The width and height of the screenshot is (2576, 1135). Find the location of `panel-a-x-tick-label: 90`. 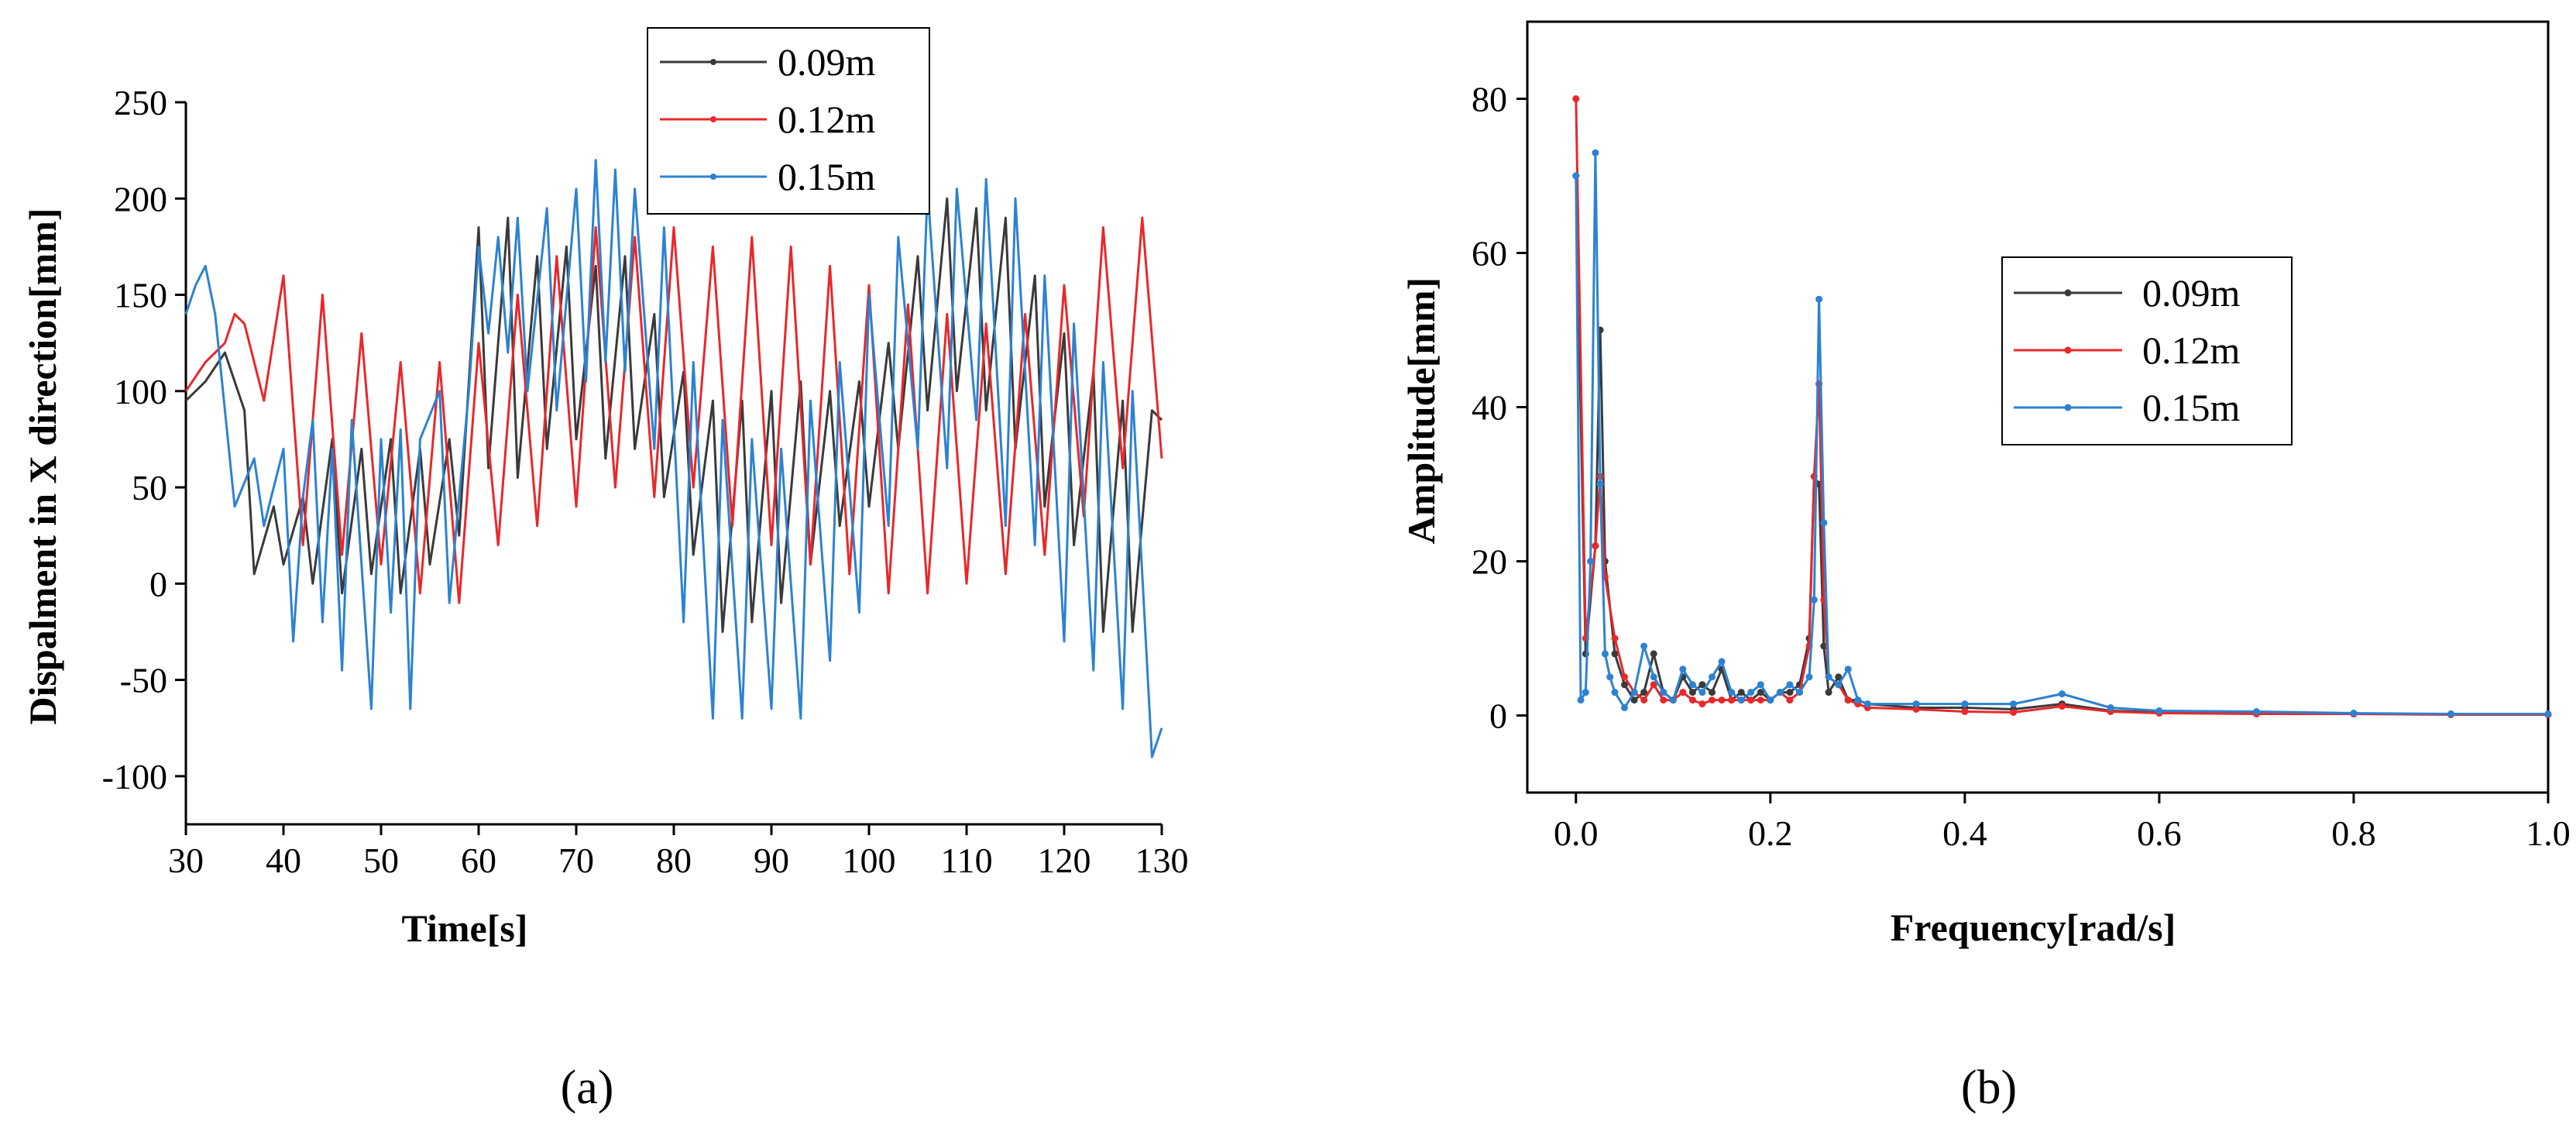

panel-a-x-tick-label: 90 is located at coordinates (771, 860).